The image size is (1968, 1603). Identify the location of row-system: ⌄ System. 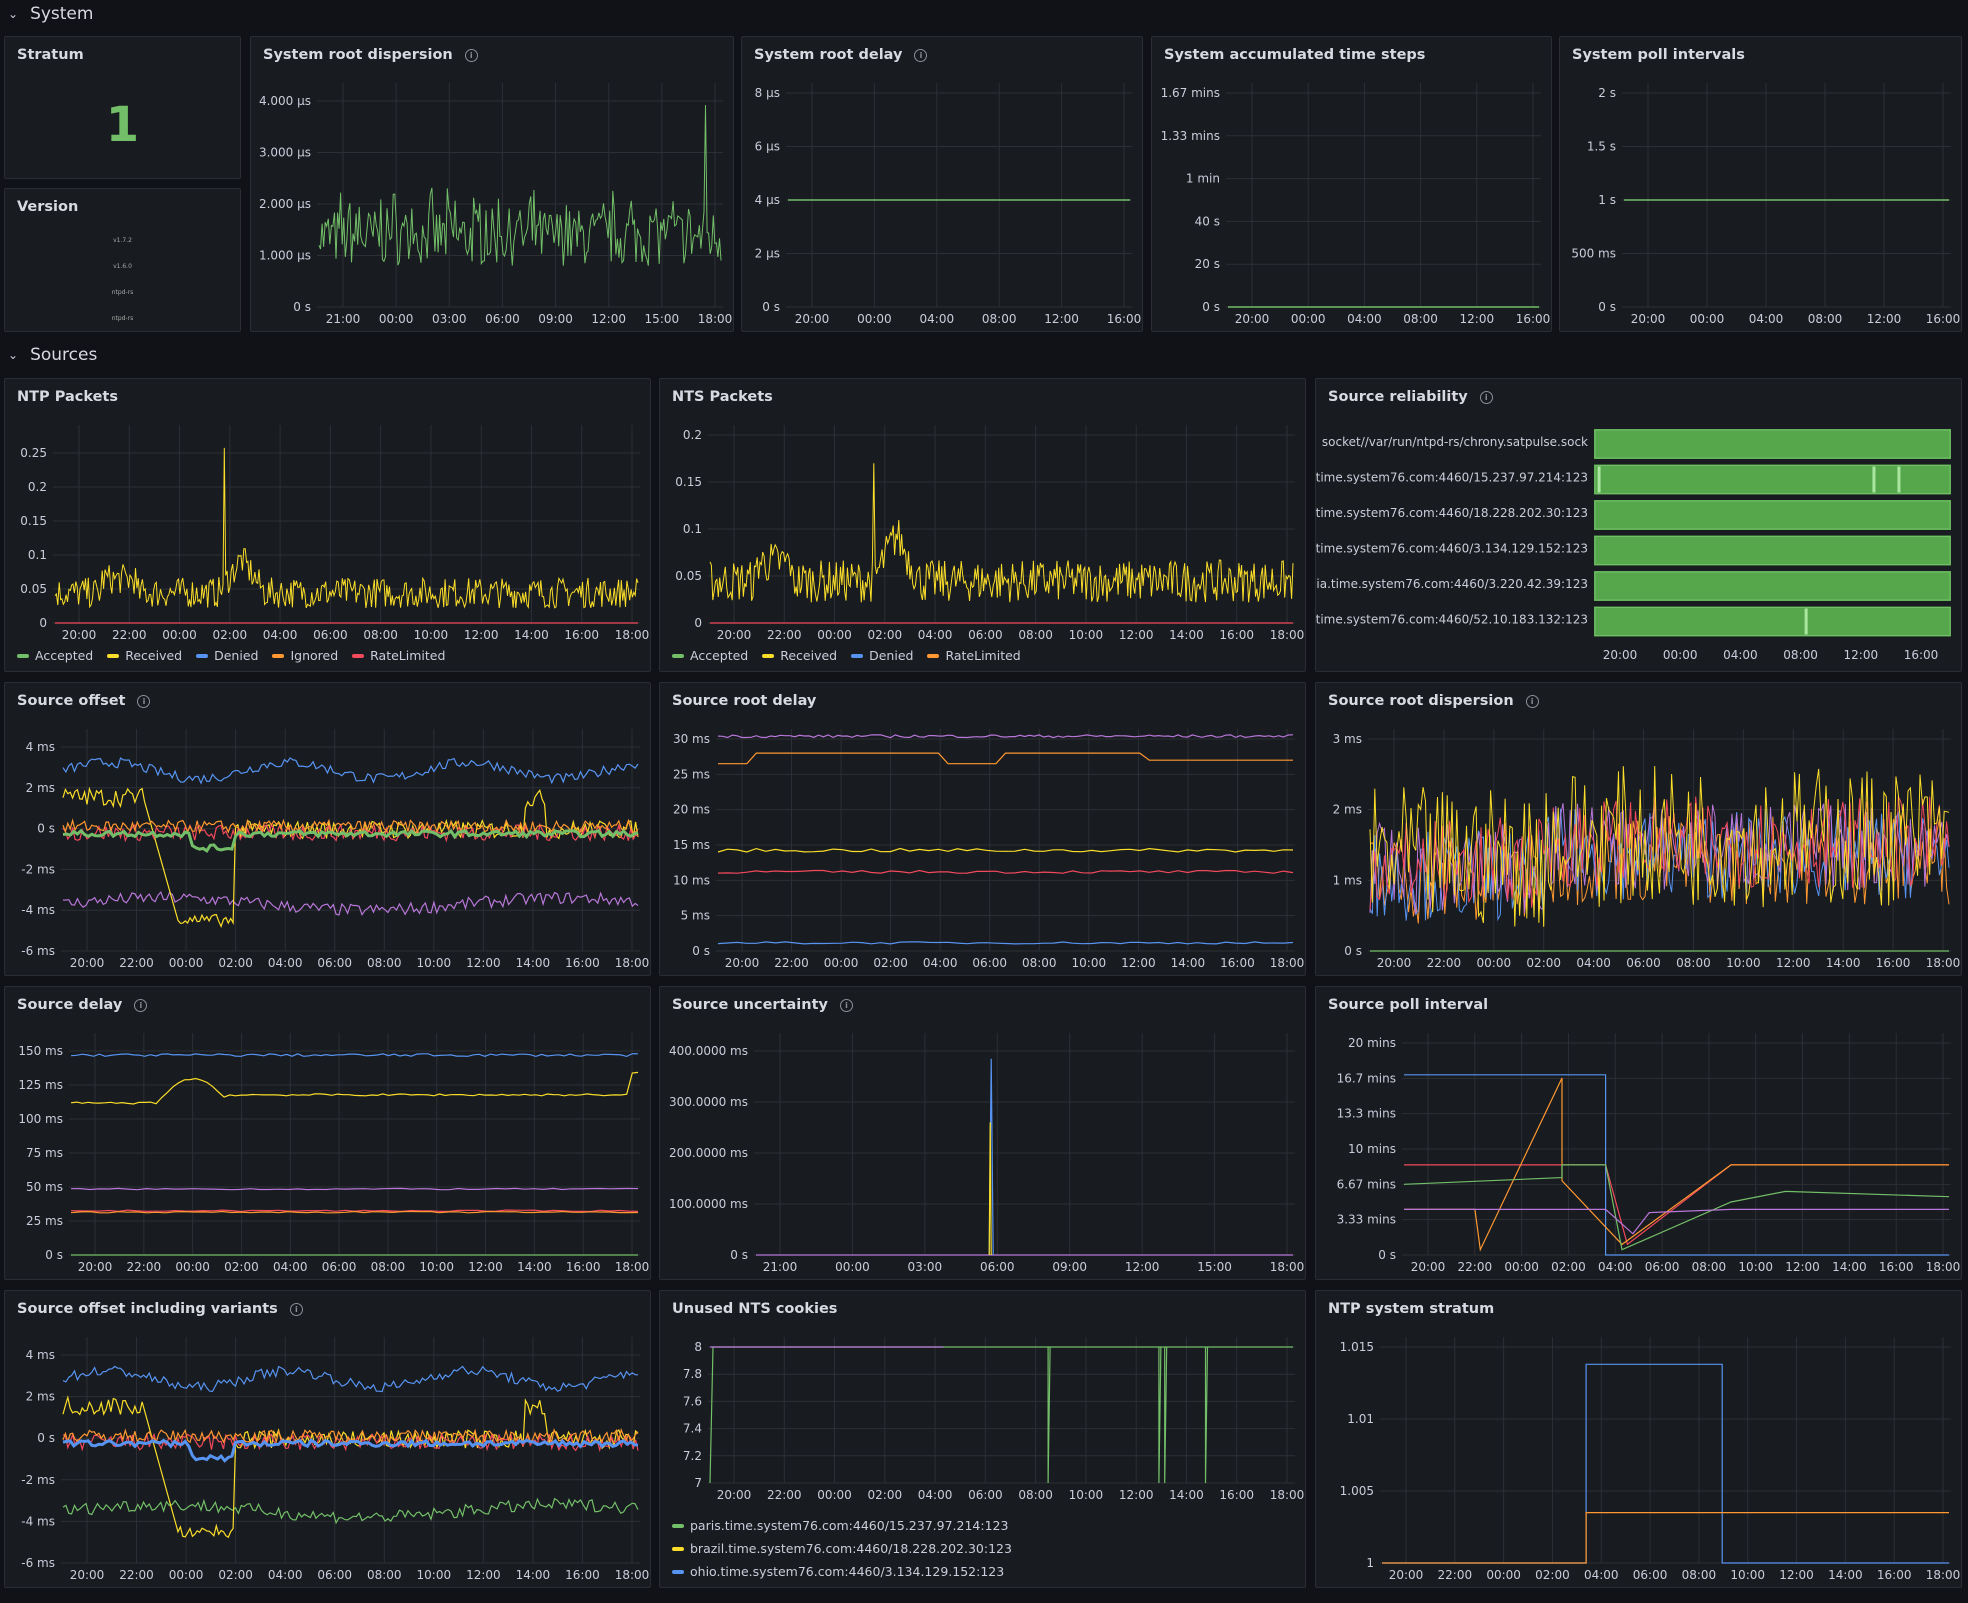
(51, 14).